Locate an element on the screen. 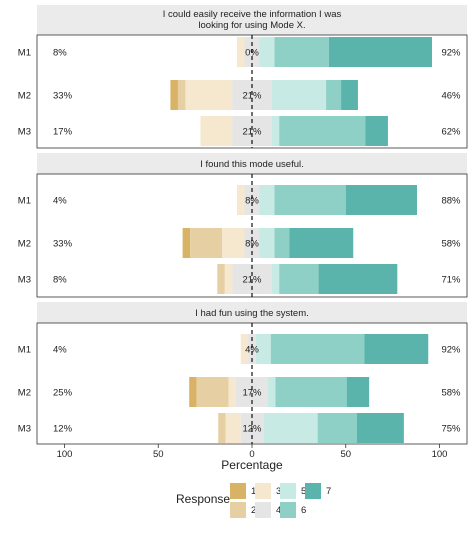  center-percent: 8% is located at coordinates (252, 201).